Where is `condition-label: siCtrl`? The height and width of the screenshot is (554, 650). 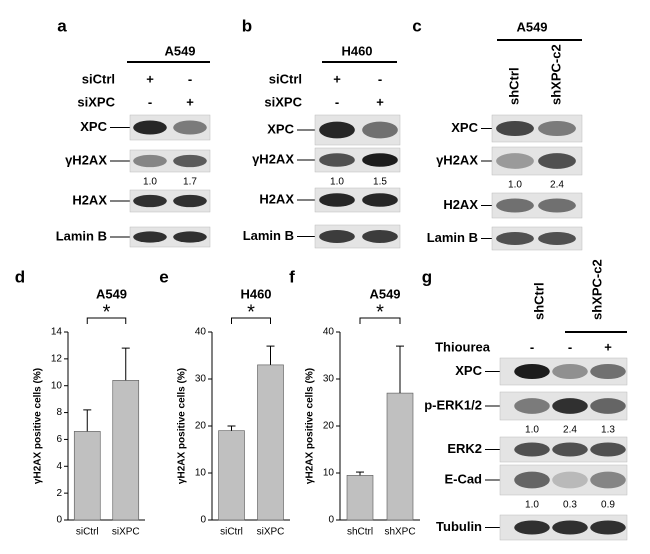 condition-label: siCtrl is located at coordinates (285, 78).